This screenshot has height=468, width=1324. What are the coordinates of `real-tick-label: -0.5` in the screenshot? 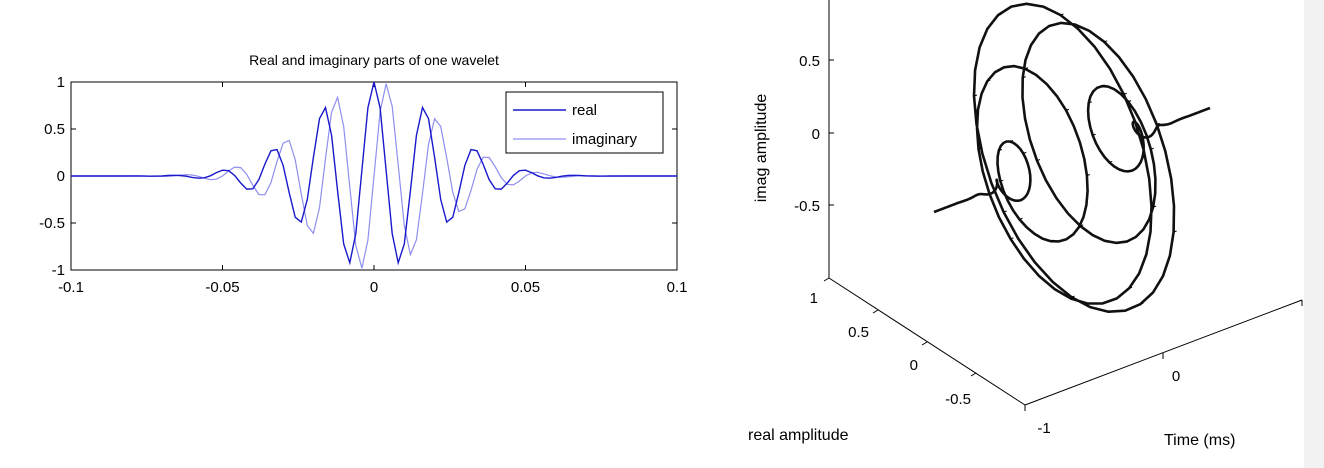 It's located at (958, 399).